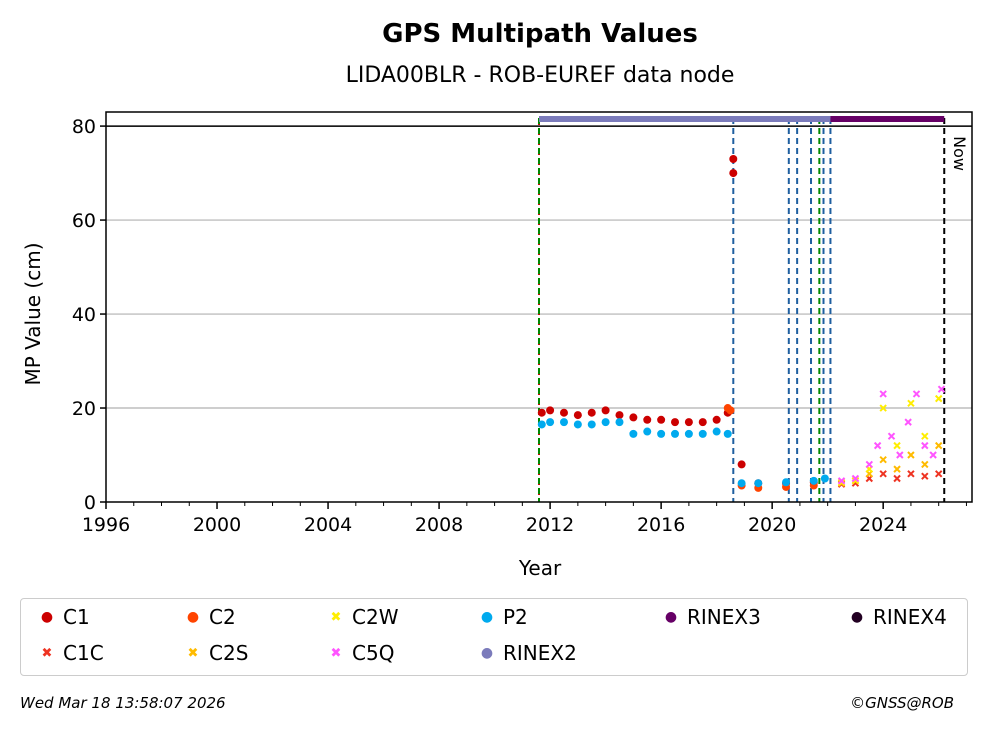 The image size is (992, 734). I want to click on footer-timestamp: Wed Mar 18 13:58:07 2026, so click(123, 703).